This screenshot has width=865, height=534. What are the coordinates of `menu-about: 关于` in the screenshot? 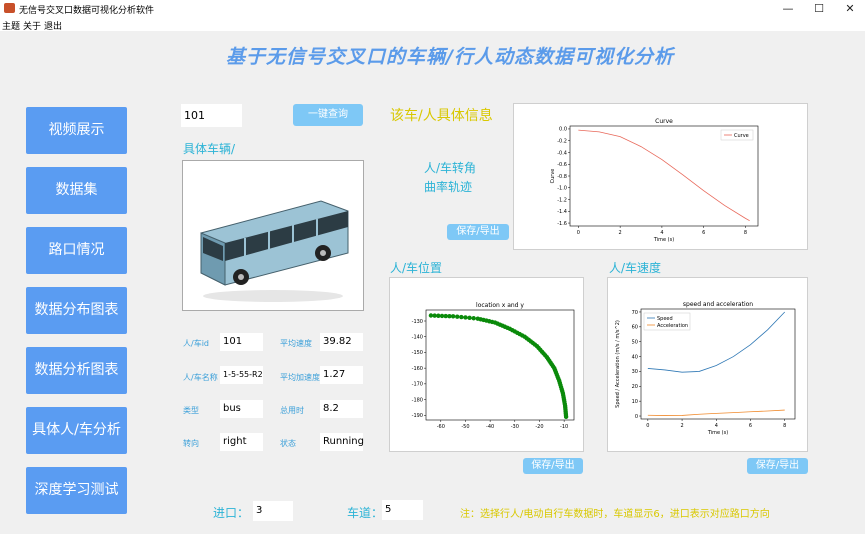 It's located at (32, 27).